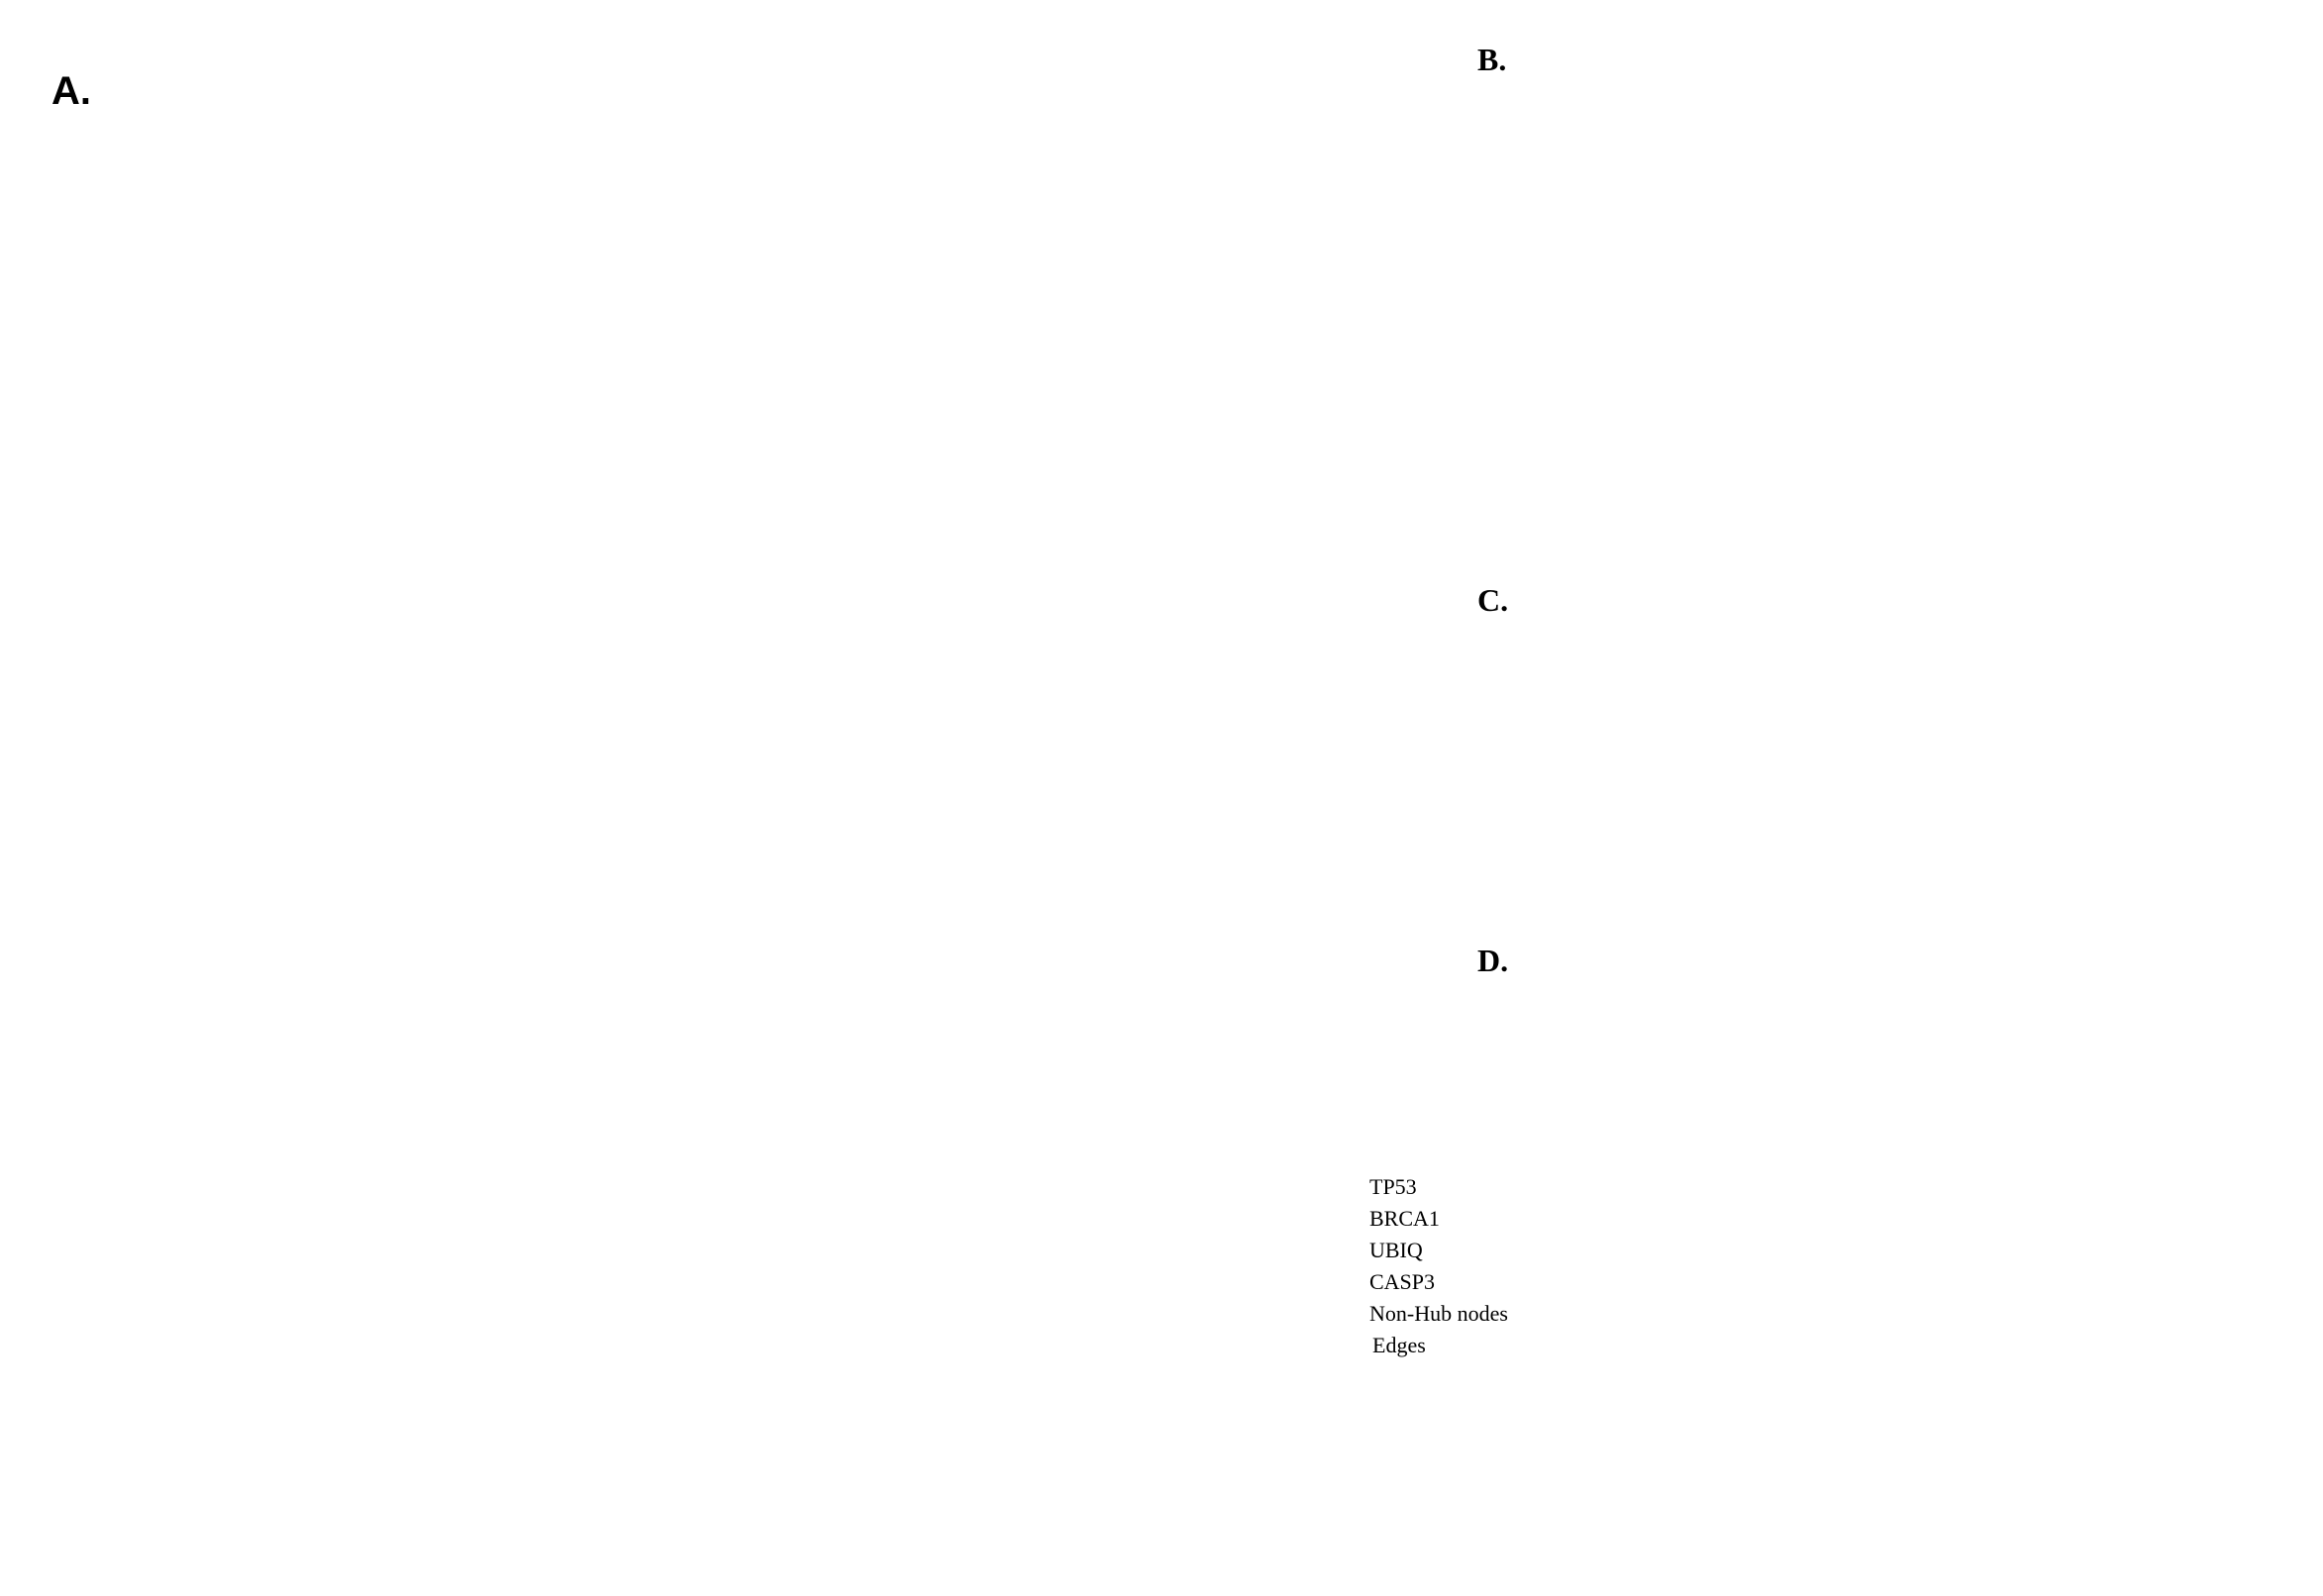 The height and width of the screenshot is (1596, 2323). I want to click on legend-item-brca1: BRCA1, so click(1485, 1219).